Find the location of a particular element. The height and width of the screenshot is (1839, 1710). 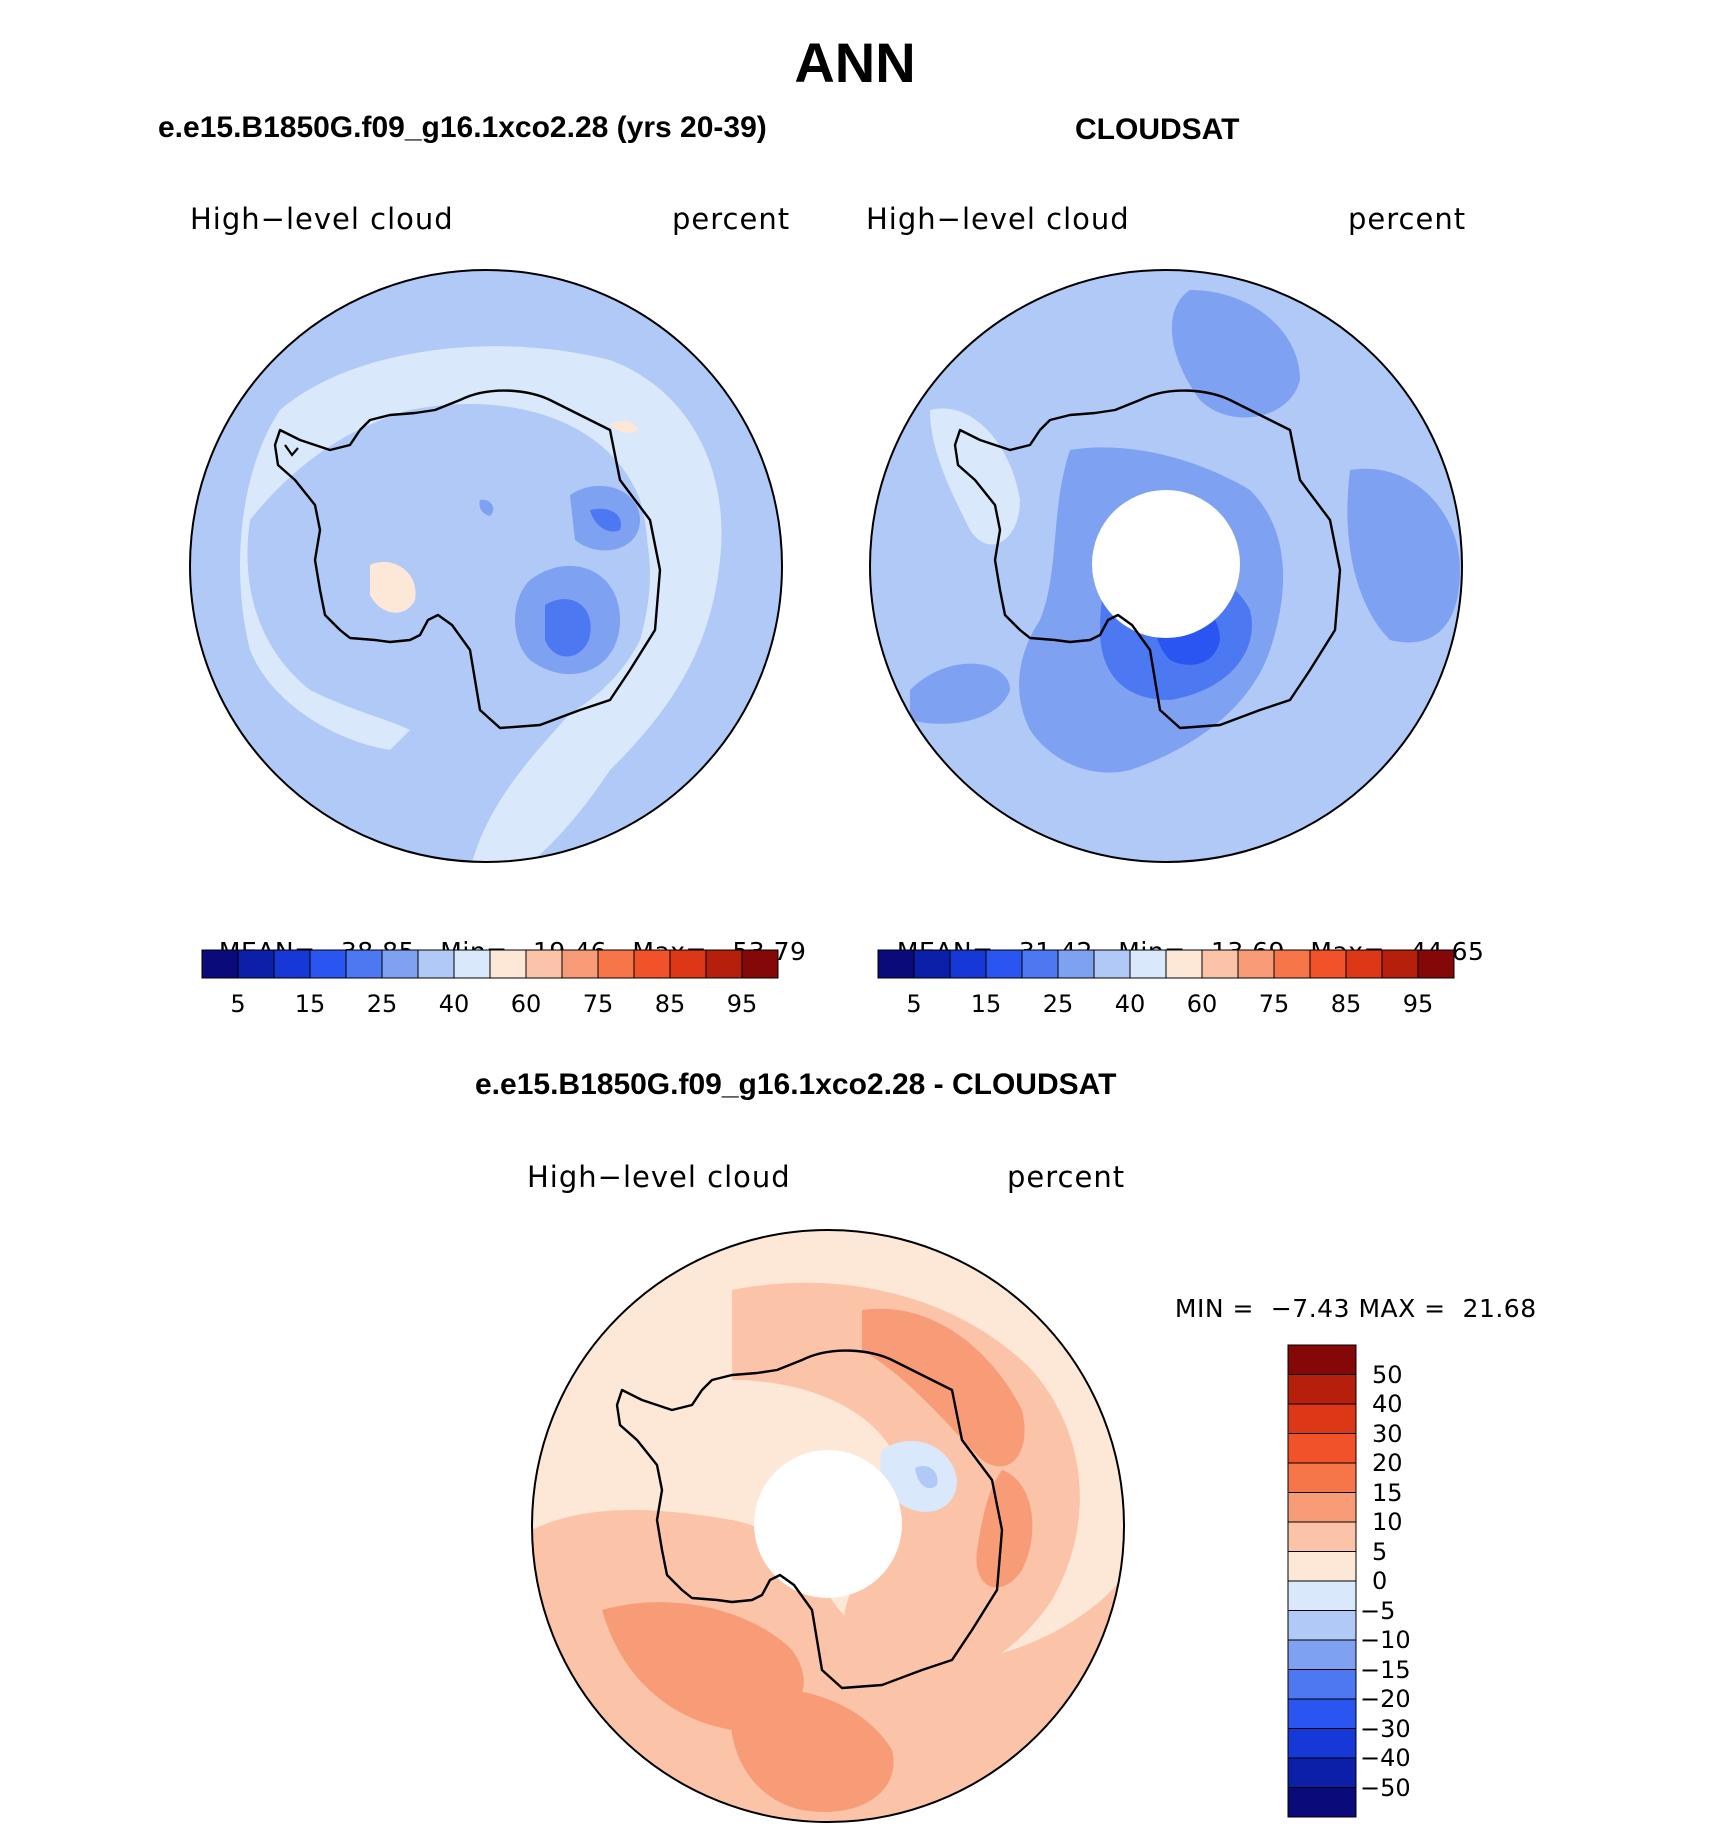

obs-units-label: percent is located at coordinates (1407, 219).